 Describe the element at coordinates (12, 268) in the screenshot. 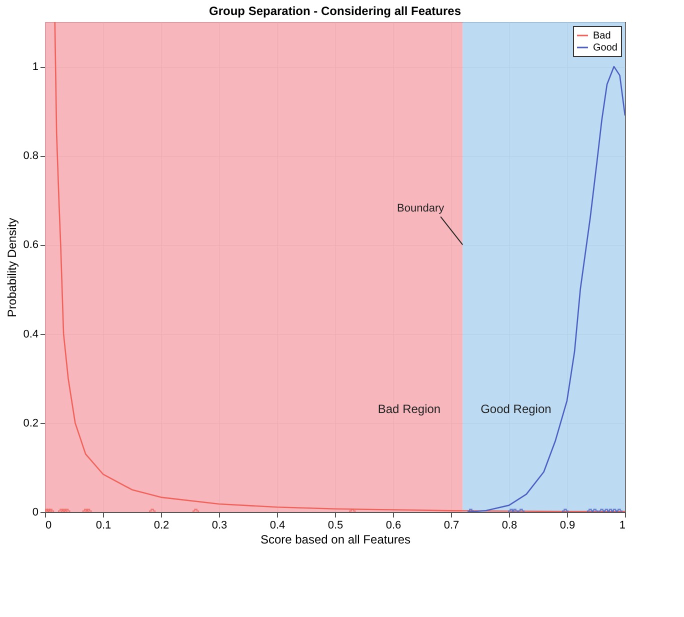

I see `y-axis-title: Probability Density` at that location.